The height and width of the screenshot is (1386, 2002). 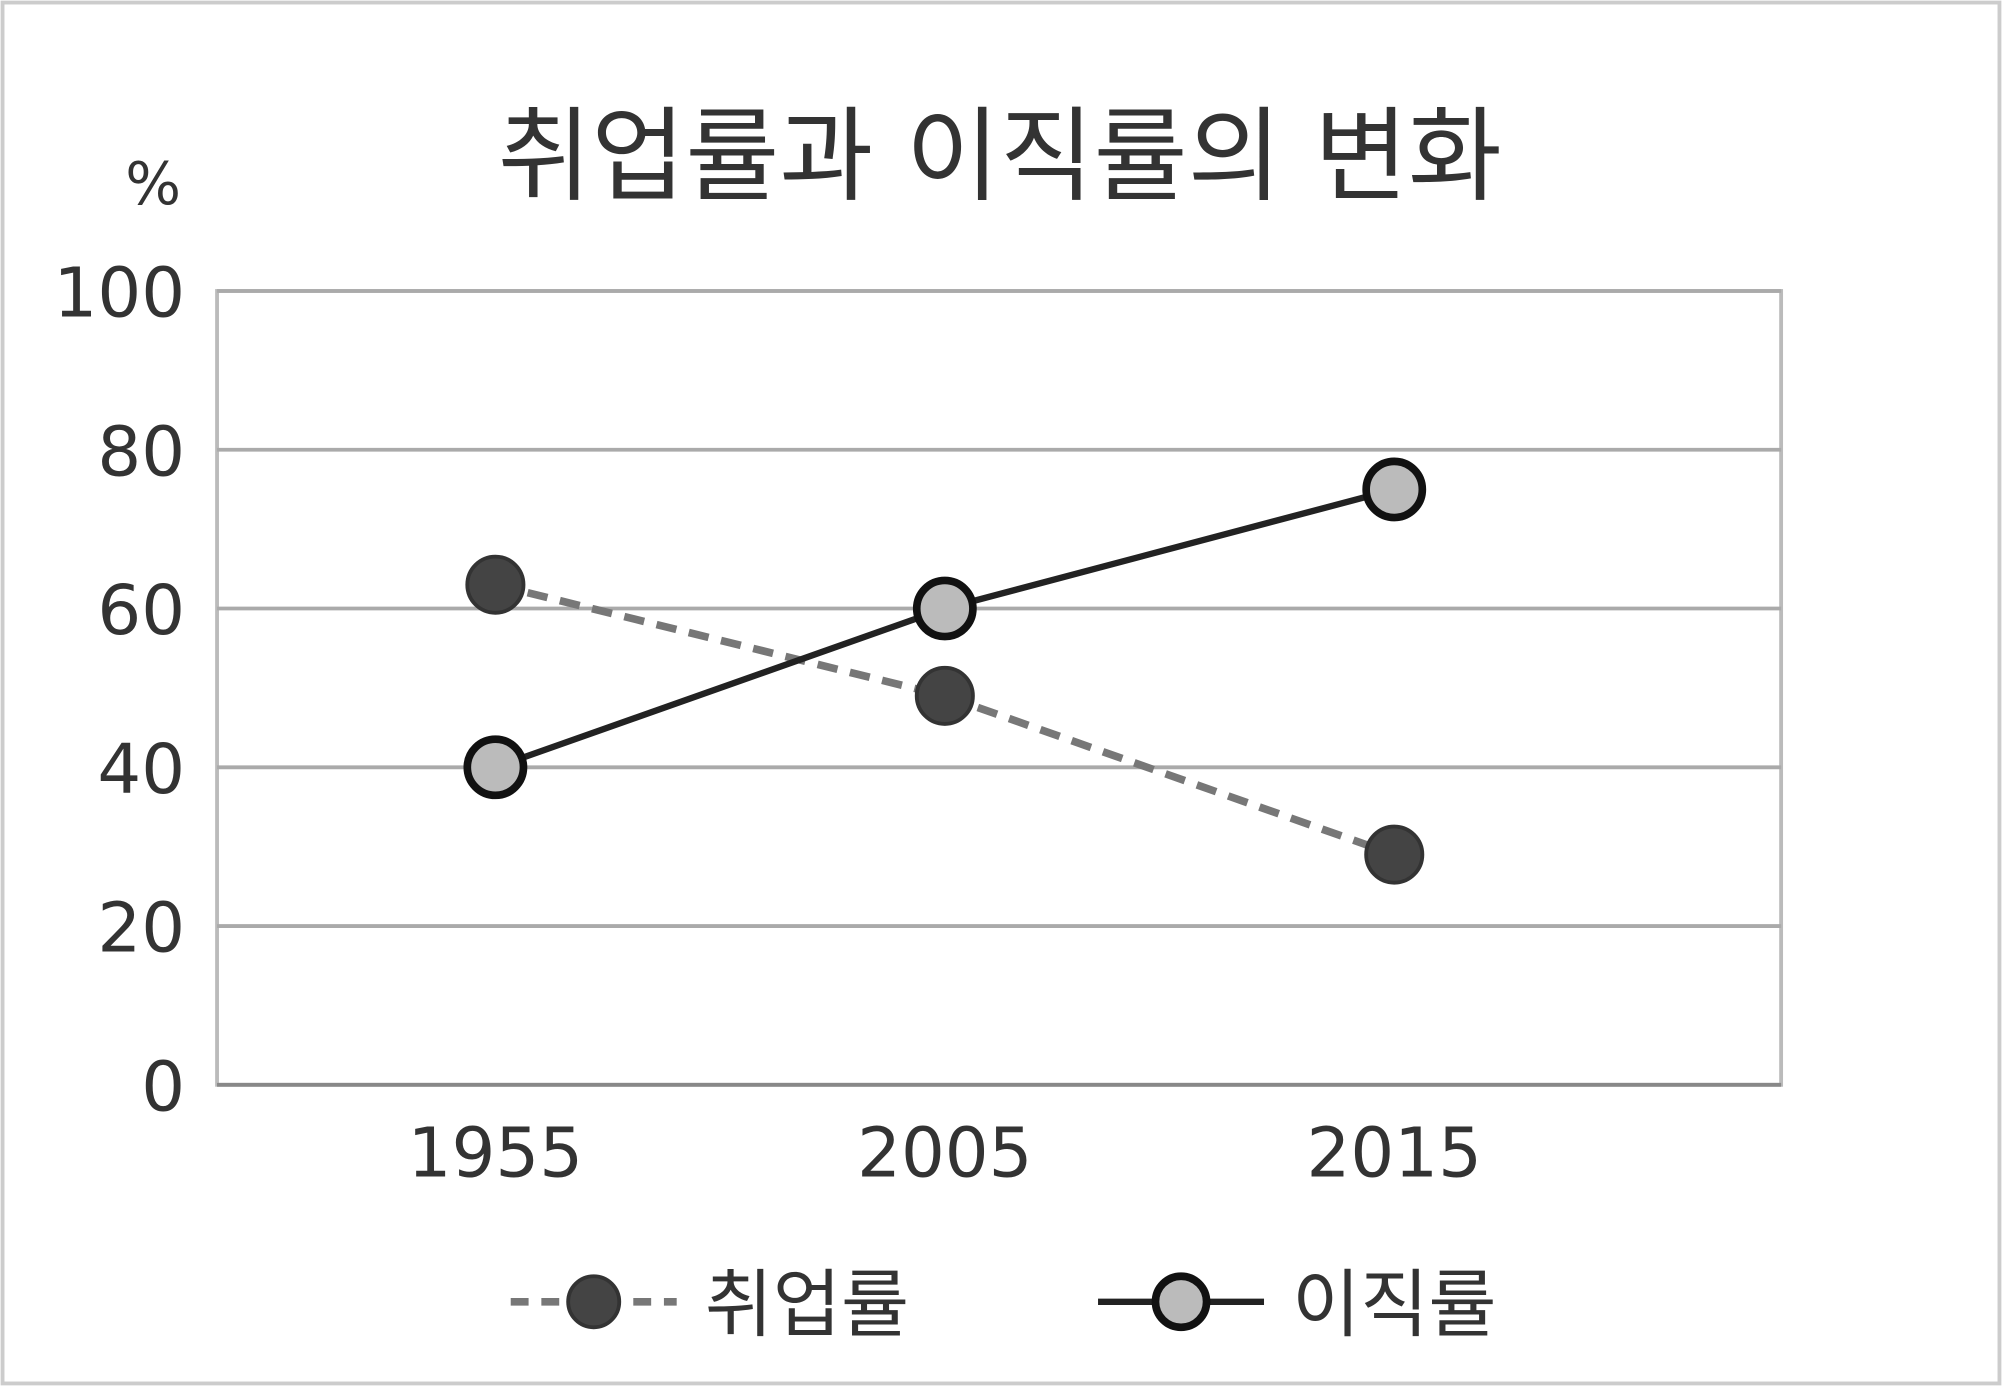 What do you see at coordinates (1394, 1305) in the screenshot?
I see `legend-label: 이직률` at bounding box center [1394, 1305].